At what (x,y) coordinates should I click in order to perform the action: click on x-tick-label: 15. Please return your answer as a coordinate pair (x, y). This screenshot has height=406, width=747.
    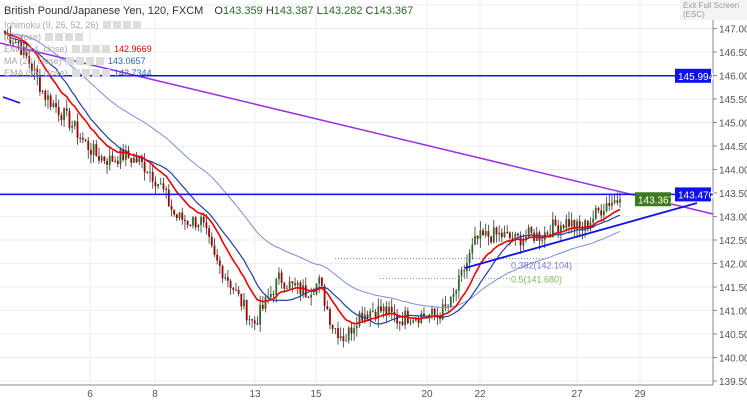
    Looking at the image, I should click on (316, 394).